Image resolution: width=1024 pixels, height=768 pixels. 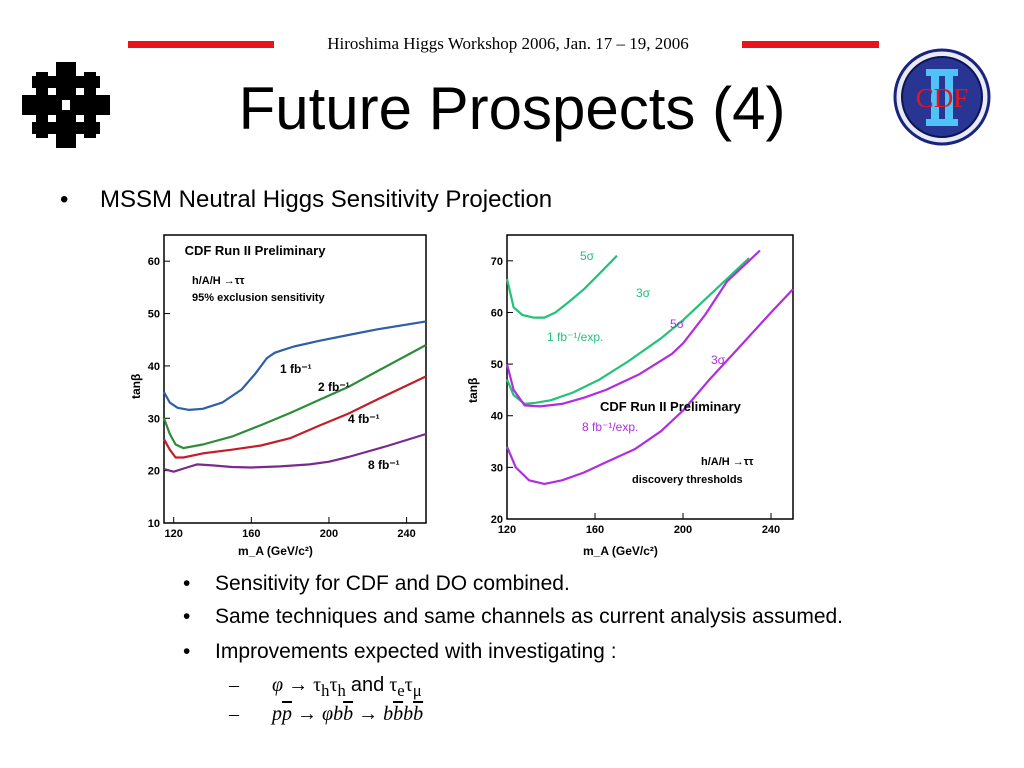 What do you see at coordinates (338, 714) in the screenshot?
I see `phi-bb: φbb` at bounding box center [338, 714].